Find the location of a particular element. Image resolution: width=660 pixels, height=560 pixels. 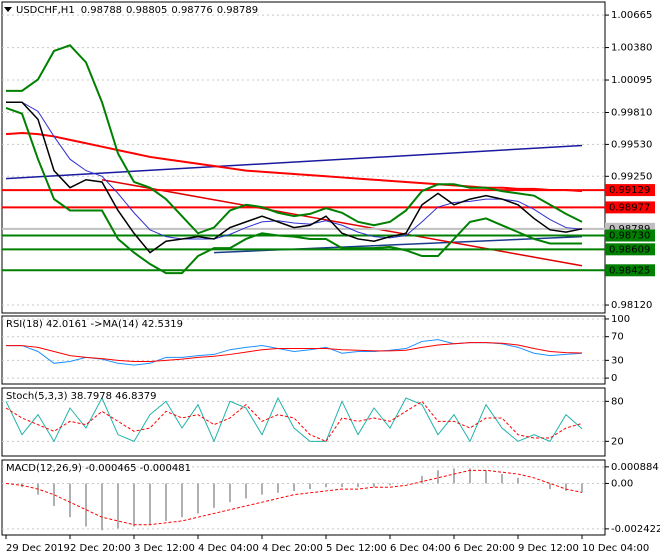

x-tick-label: 10 Dec 04:00 is located at coordinates (615, 548).